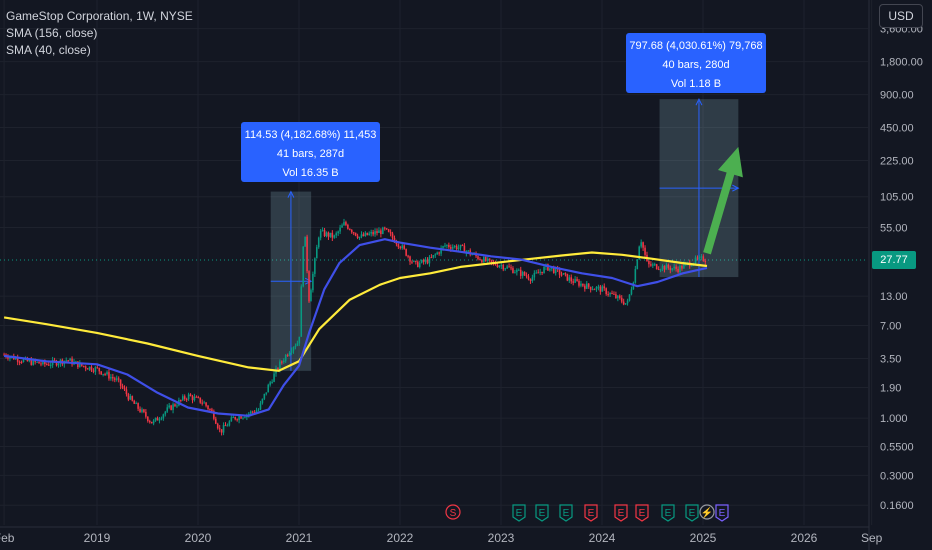 The width and height of the screenshot is (932, 550). I want to click on indicator-sma40: SMA (40, close), so click(48, 50).